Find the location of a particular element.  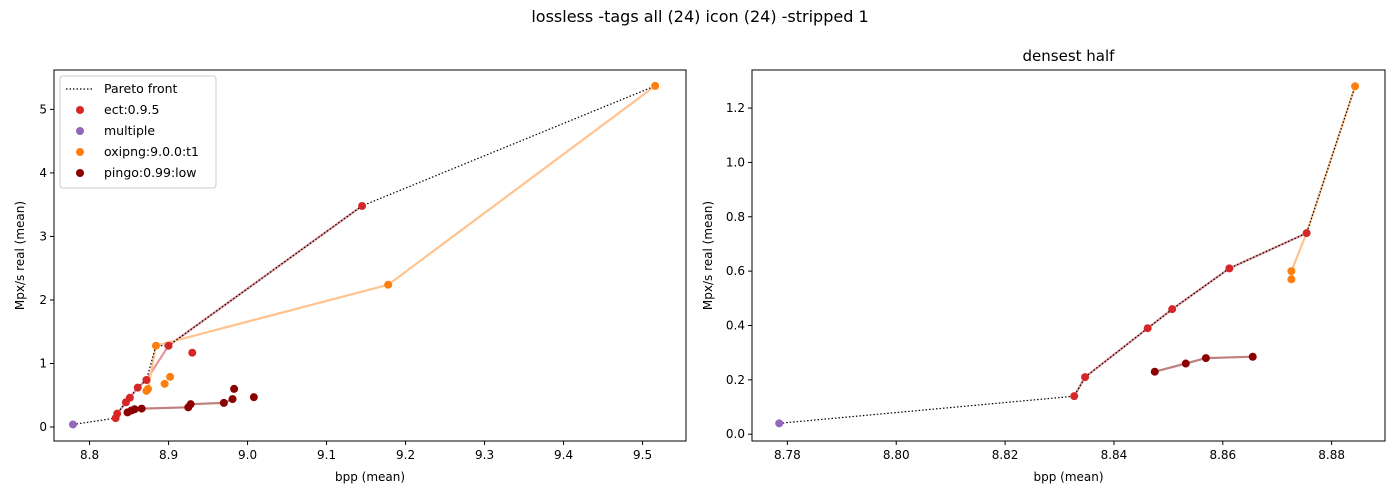

legend-label: Pareto front is located at coordinates (141, 88).